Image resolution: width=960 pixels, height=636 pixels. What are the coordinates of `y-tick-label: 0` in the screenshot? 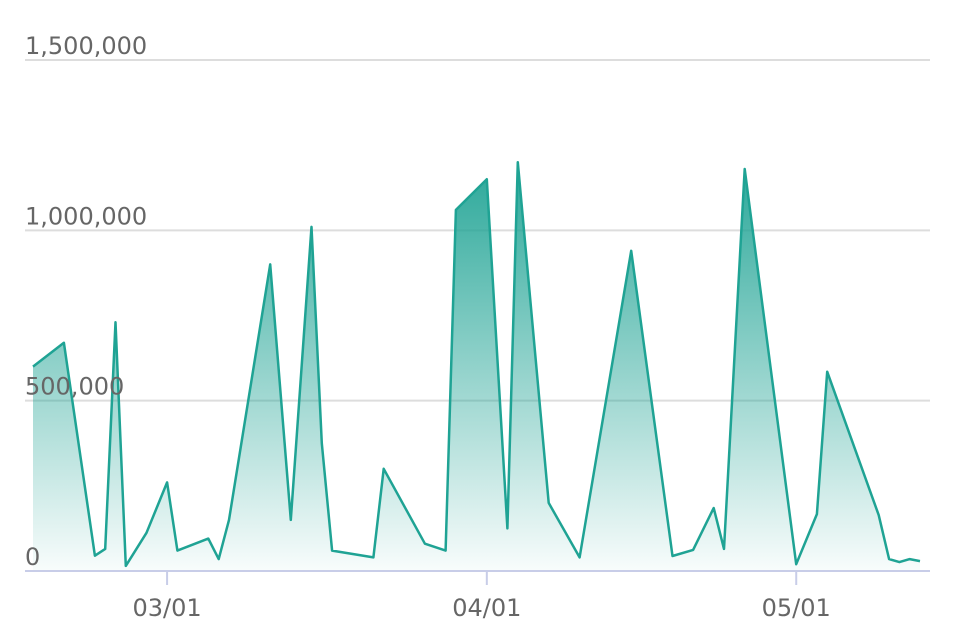 It's located at (32, 557).